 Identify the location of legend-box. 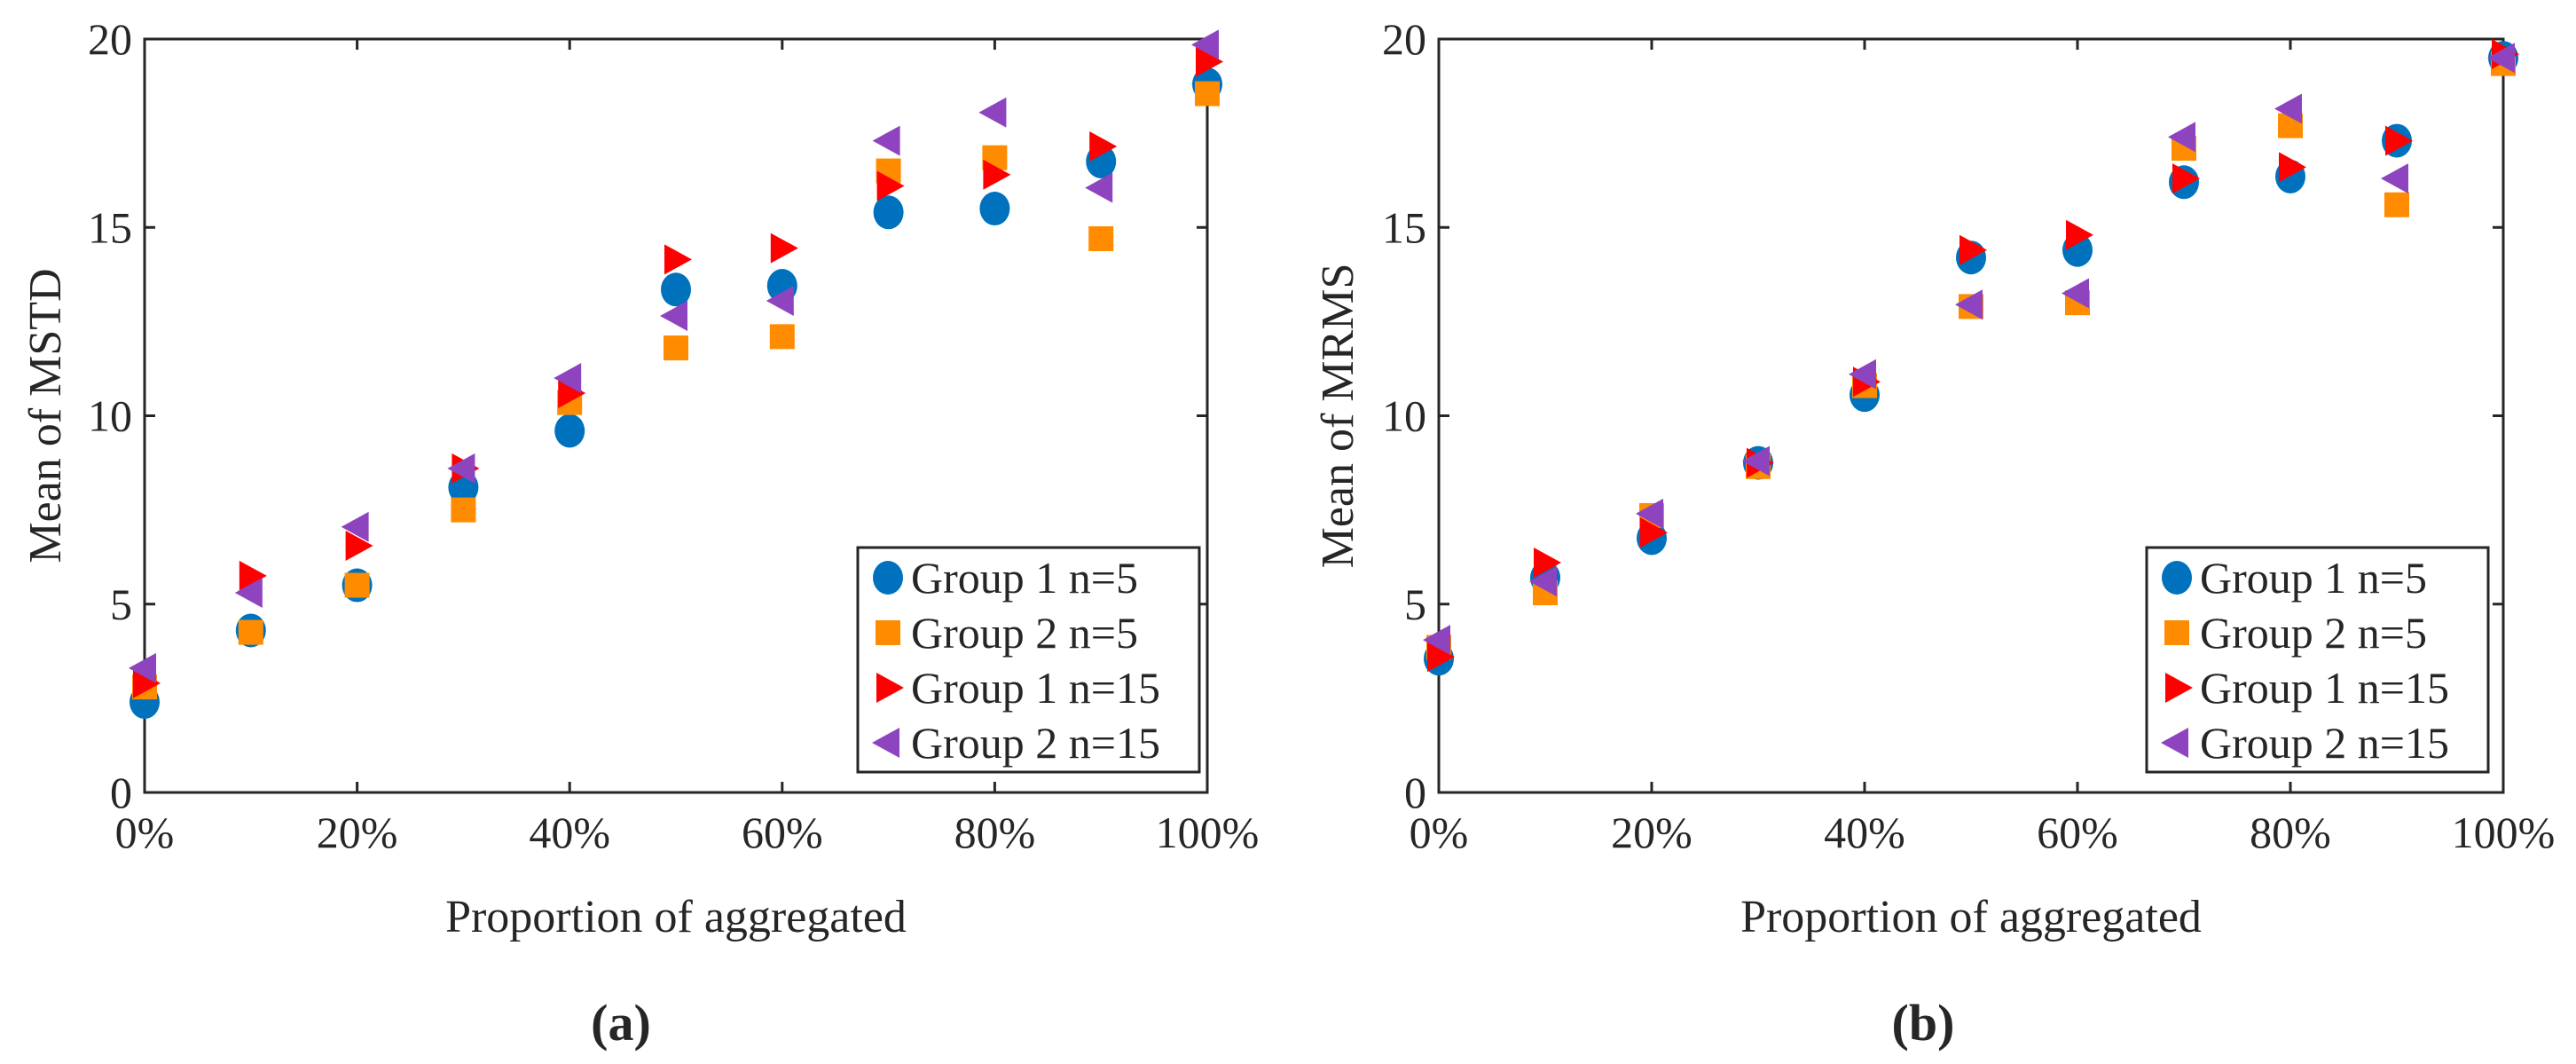
(2317, 660).